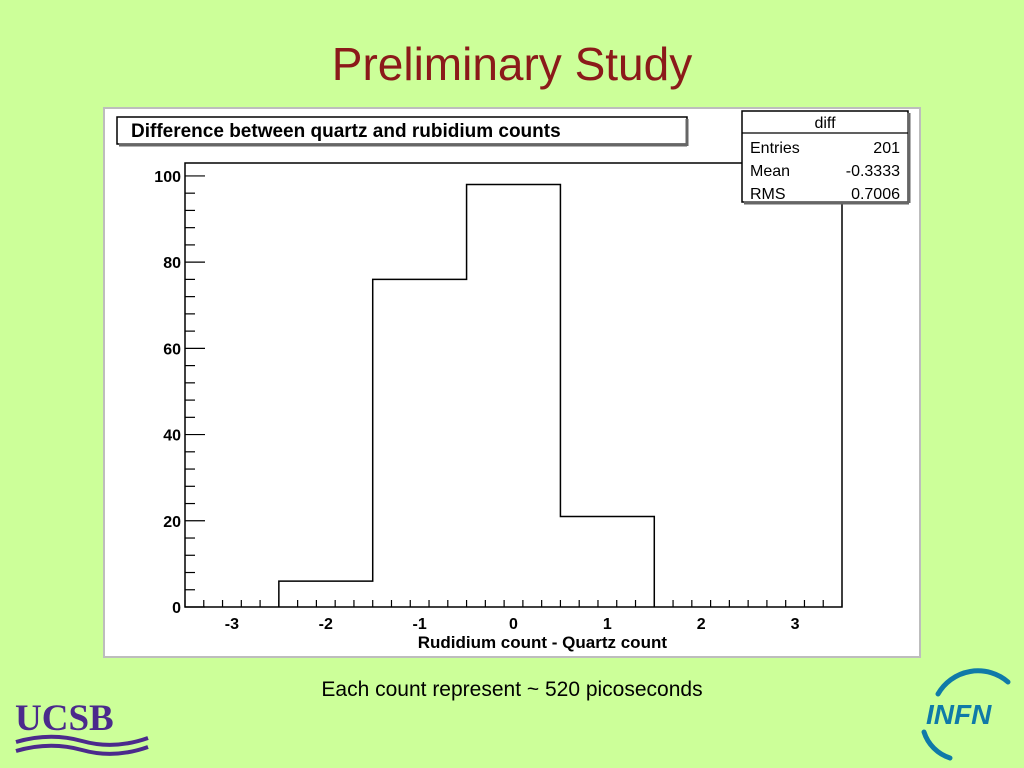  What do you see at coordinates (607, 624) in the screenshot?
I see `x-tick-label: 1` at bounding box center [607, 624].